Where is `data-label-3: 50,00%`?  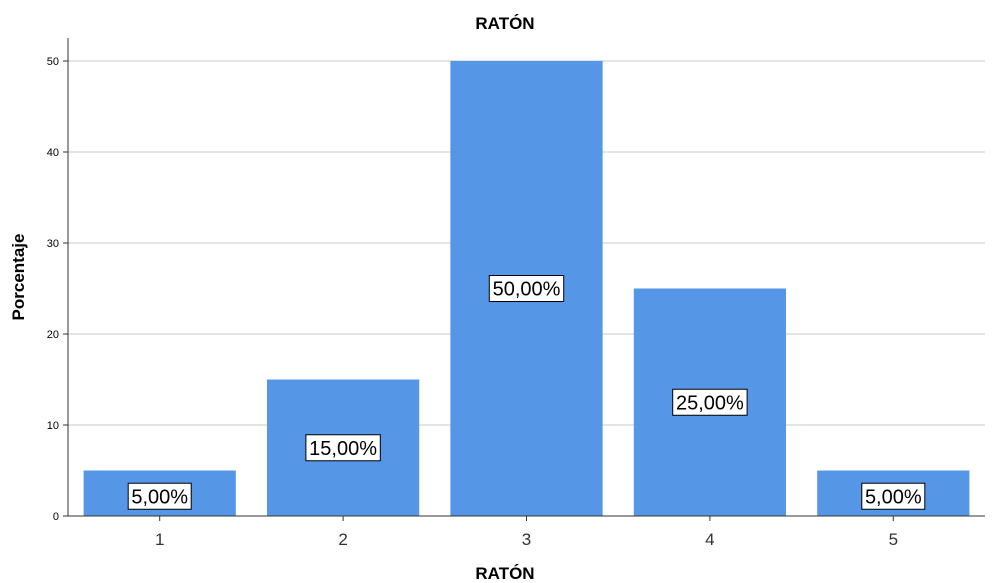
data-label-3: 50,00% is located at coordinates (526, 288).